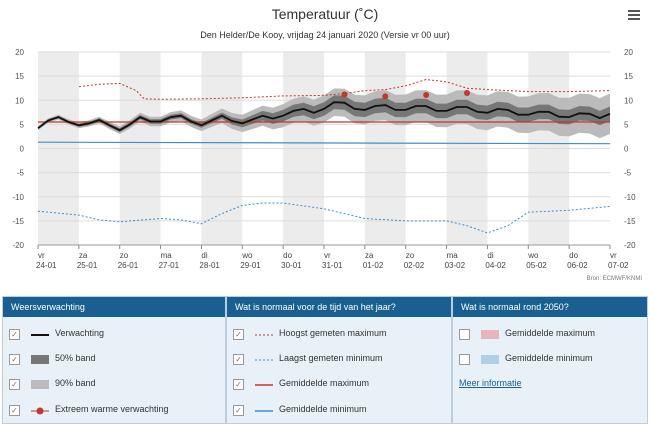  Describe the element at coordinates (344, 89) in the screenshot. I see `series-hoogst-gemeten` at that location.